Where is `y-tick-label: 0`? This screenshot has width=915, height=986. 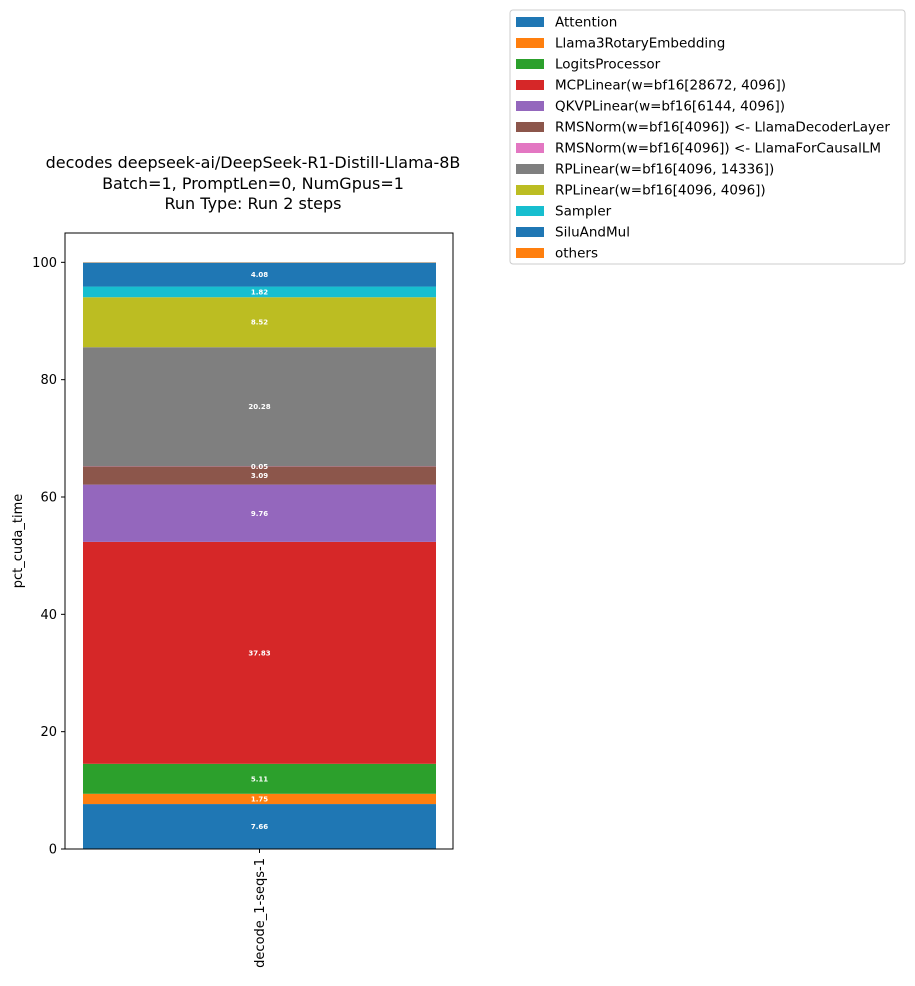 y-tick-label: 0 is located at coordinates (53, 850).